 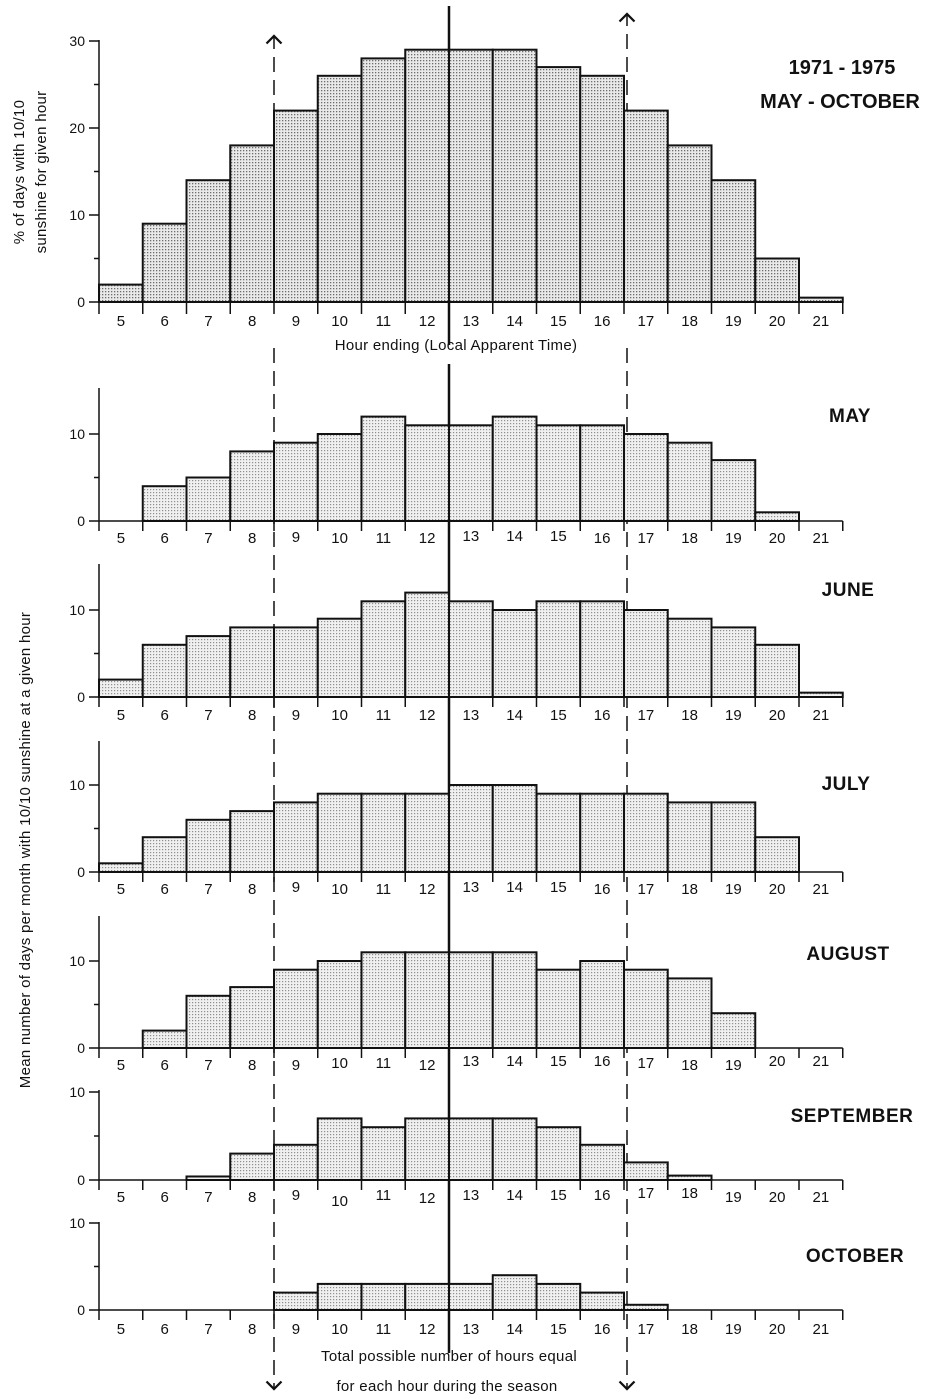 I want to click on x-label-season-14: 14, so click(x=514, y=321).